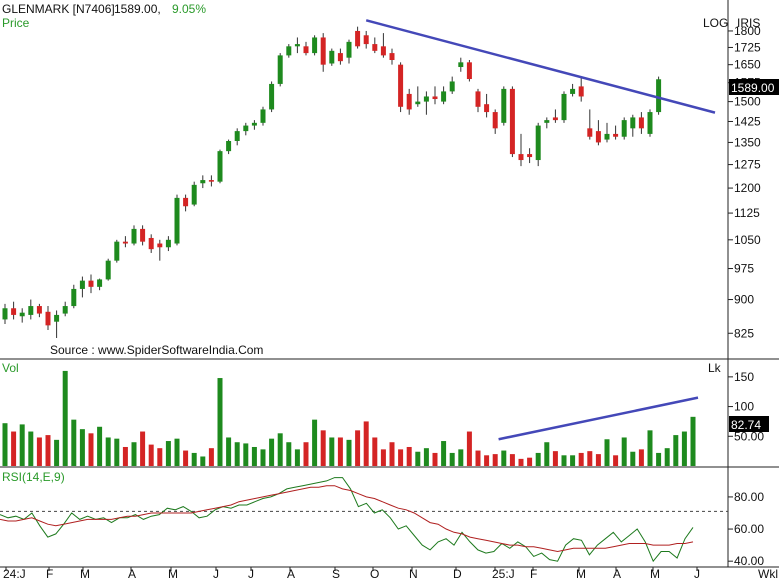  Describe the element at coordinates (747, 213) in the screenshot. I see `price-tick-label: 1125` at that location.